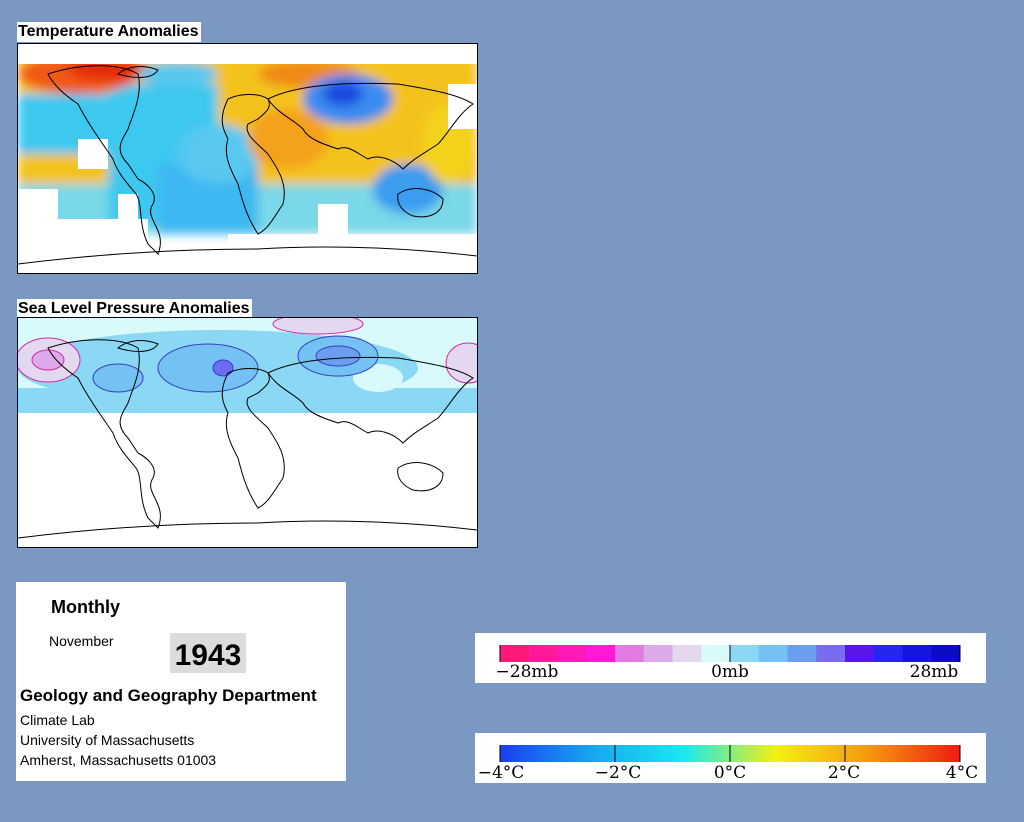 Image resolution: width=1024 pixels, height=822 pixels. What do you see at coordinates (118, 760) in the screenshot?
I see `address-line: Amherst, Massachusetts 01003` at bounding box center [118, 760].